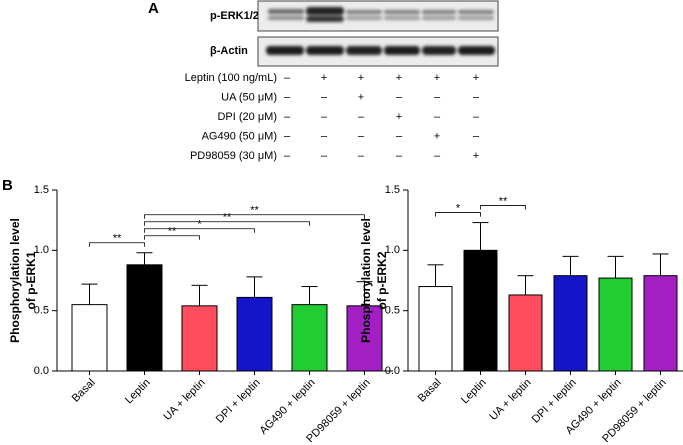  What do you see at coordinates (247, 117) in the screenshot?
I see `treatment-label: DPI (20 μM)` at bounding box center [247, 117].